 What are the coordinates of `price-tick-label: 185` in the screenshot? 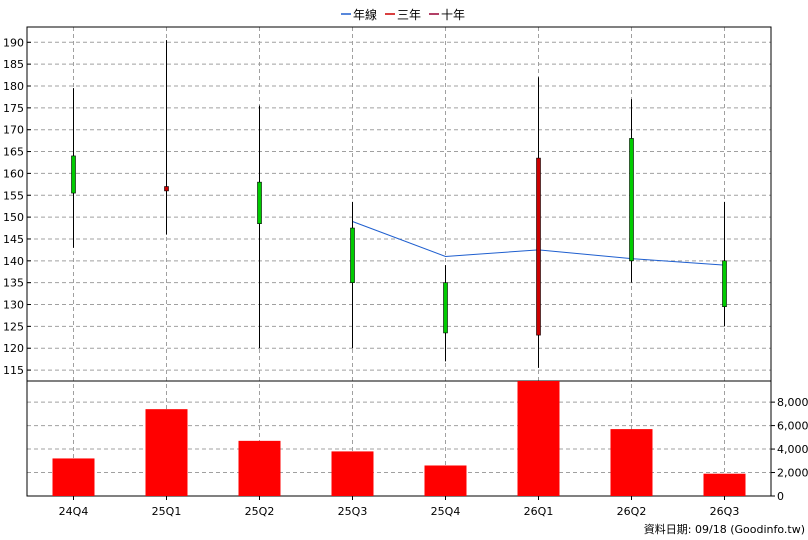 It's located at (13, 64).